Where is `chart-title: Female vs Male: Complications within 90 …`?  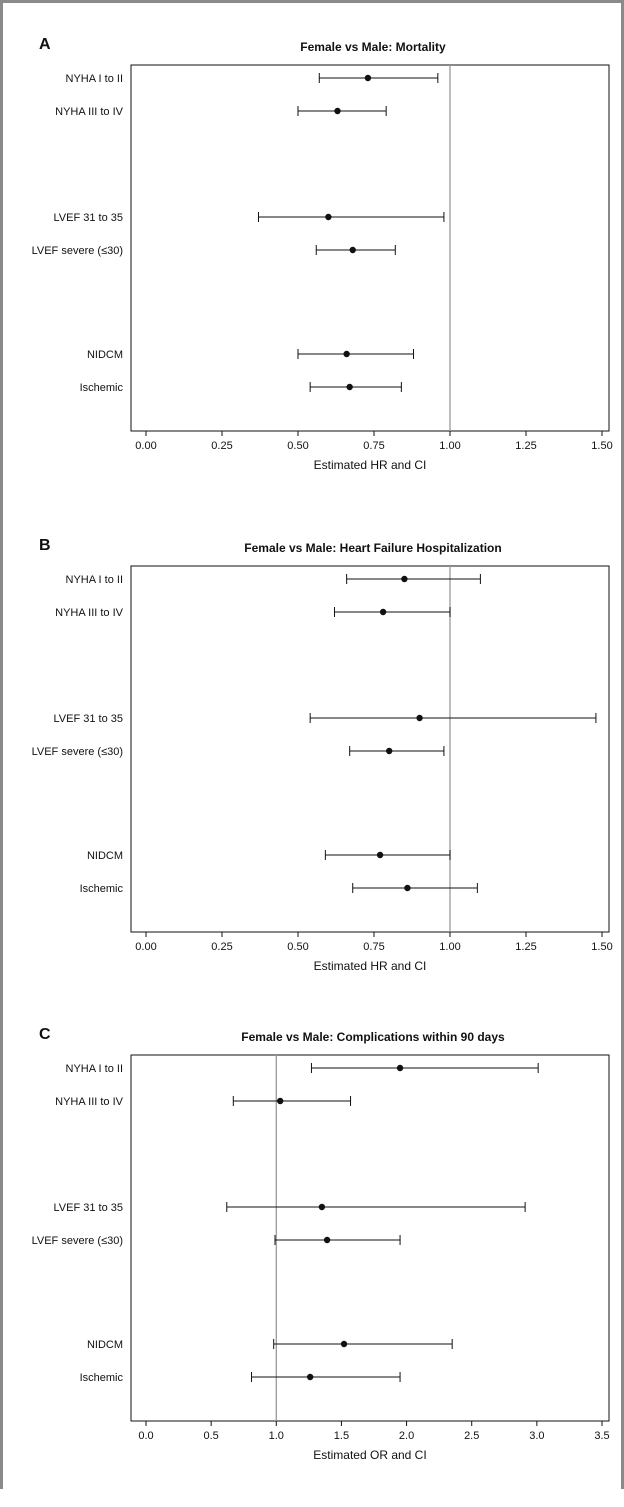 chart-title: Female vs Male: Complications within 90 … is located at coordinates (373, 1037).